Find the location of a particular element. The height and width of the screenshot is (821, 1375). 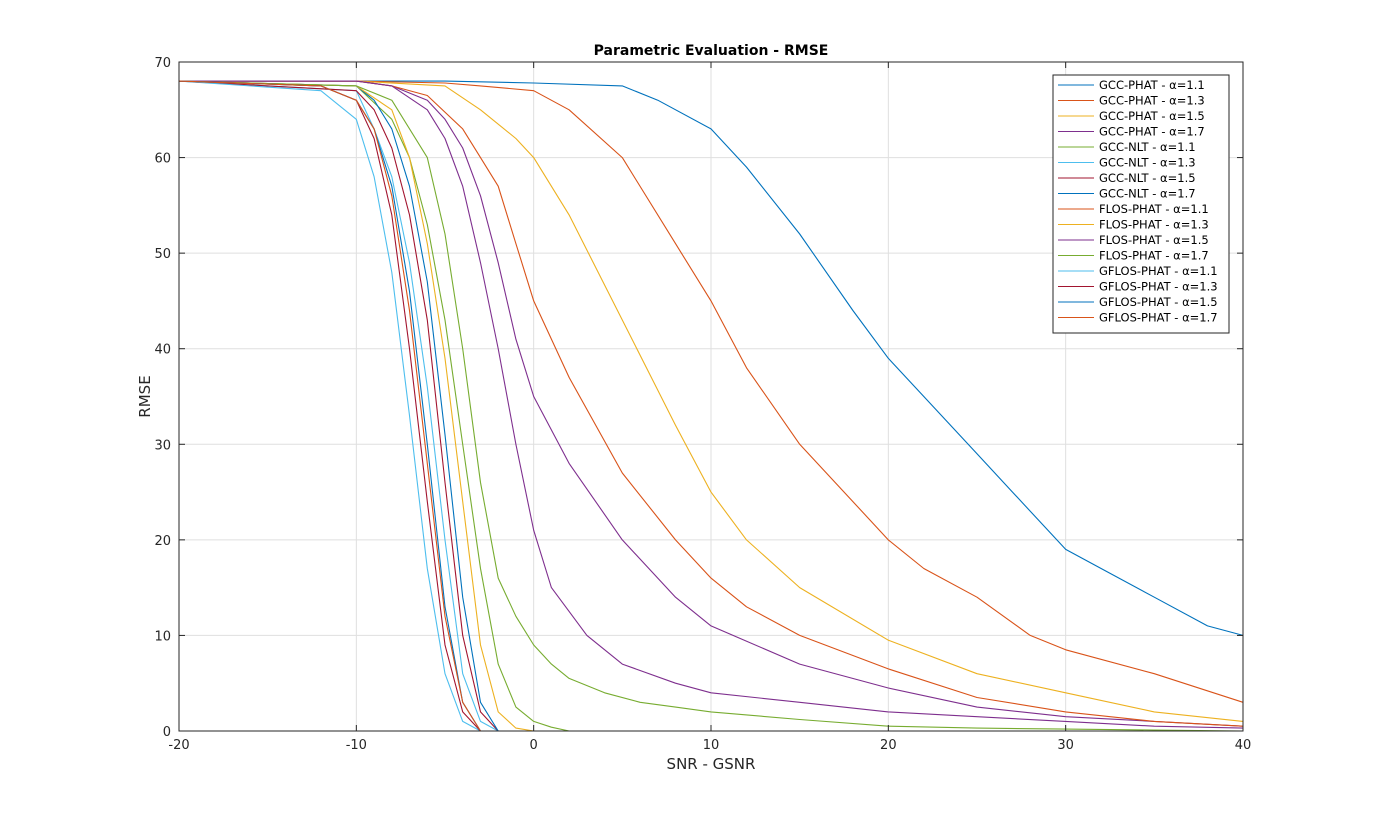

legend-entry: GCC-NLT - α=1.1 is located at coordinates (1147, 147).